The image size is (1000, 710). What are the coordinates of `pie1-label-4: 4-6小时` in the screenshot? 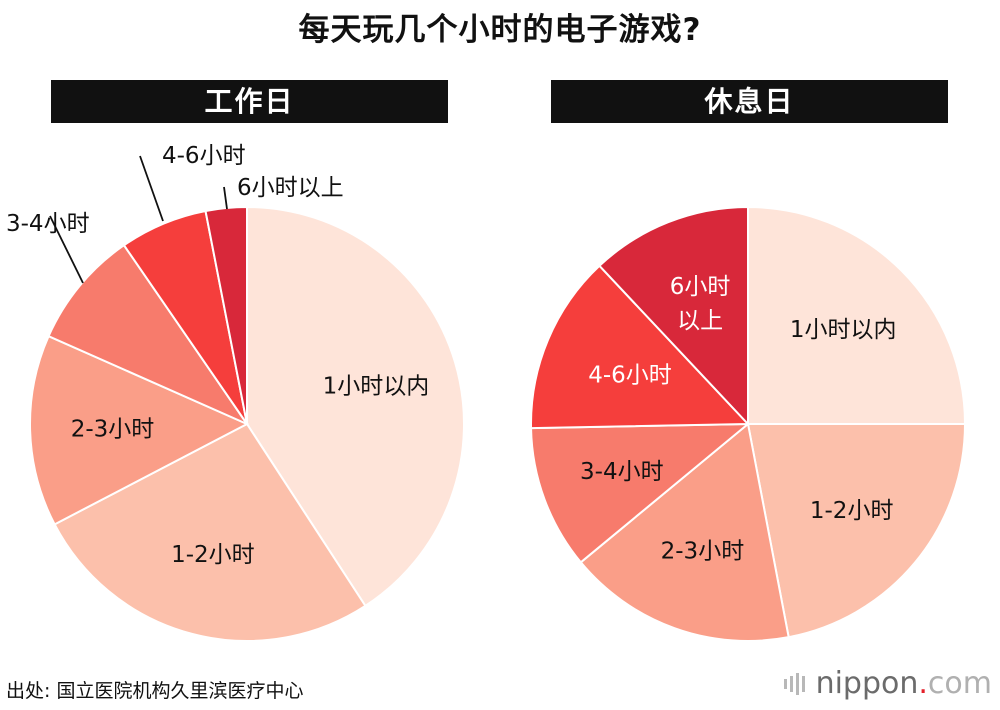 It's located at (630, 375).